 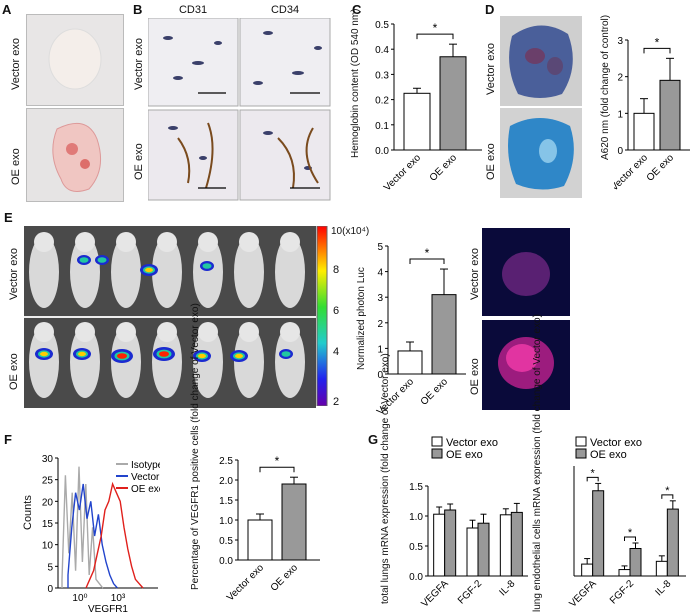 What do you see at coordinates (226, 561) in the screenshot?
I see `y-tick-label: 0.0` at bounding box center [226, 561].